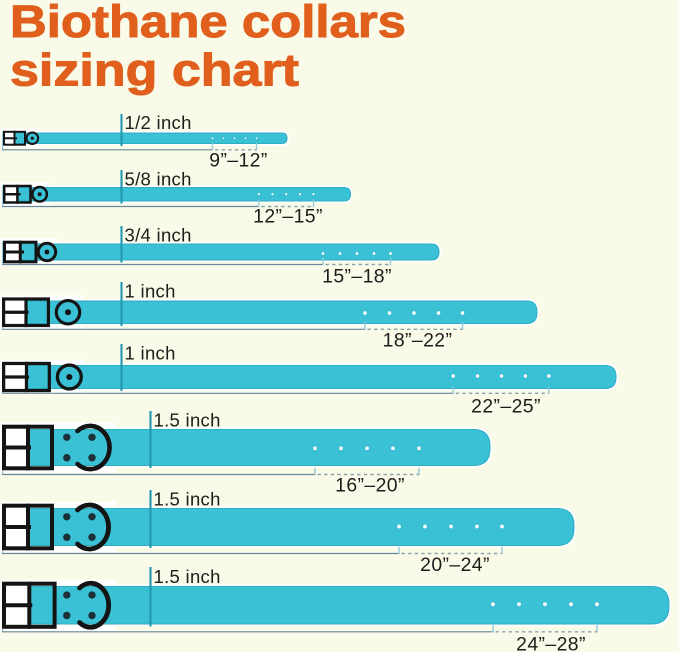 The height and width of the screenshot is (652, 679). I want to click on svg-text: 3/4 inch, so click(158, 235).